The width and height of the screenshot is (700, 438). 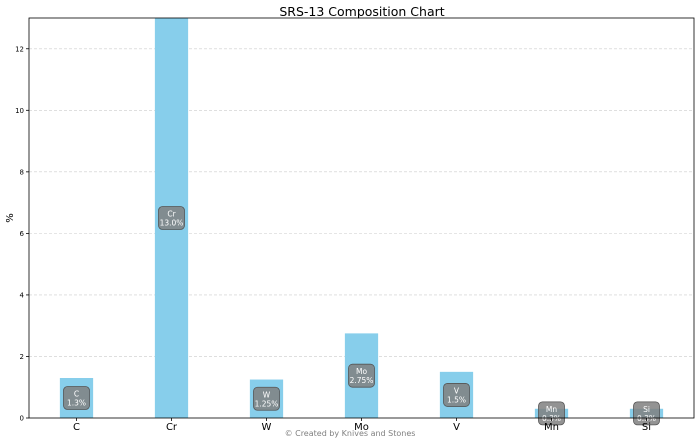 What do you see at coordinates (172, 427) in the screenshot?
I see `x-tick-label-cr: Cr` at bounding box center [172, 427].